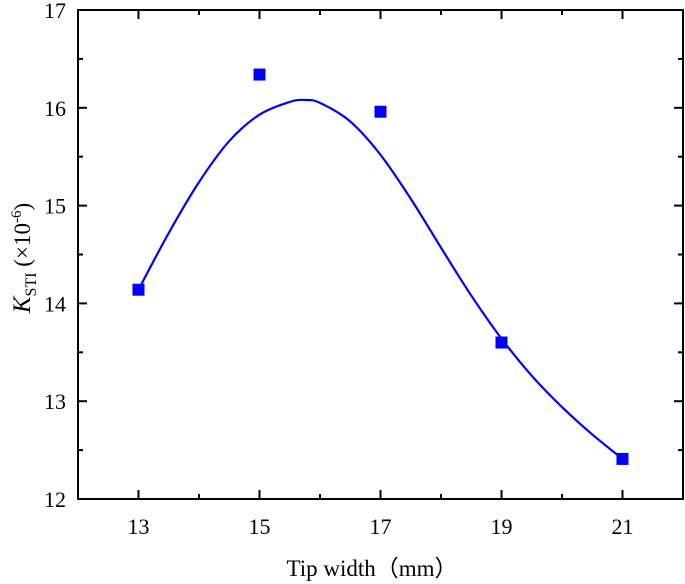 This screenshot has width=685, height=584. I want to click on y-axis-exponent: -6, so click(17, 216).